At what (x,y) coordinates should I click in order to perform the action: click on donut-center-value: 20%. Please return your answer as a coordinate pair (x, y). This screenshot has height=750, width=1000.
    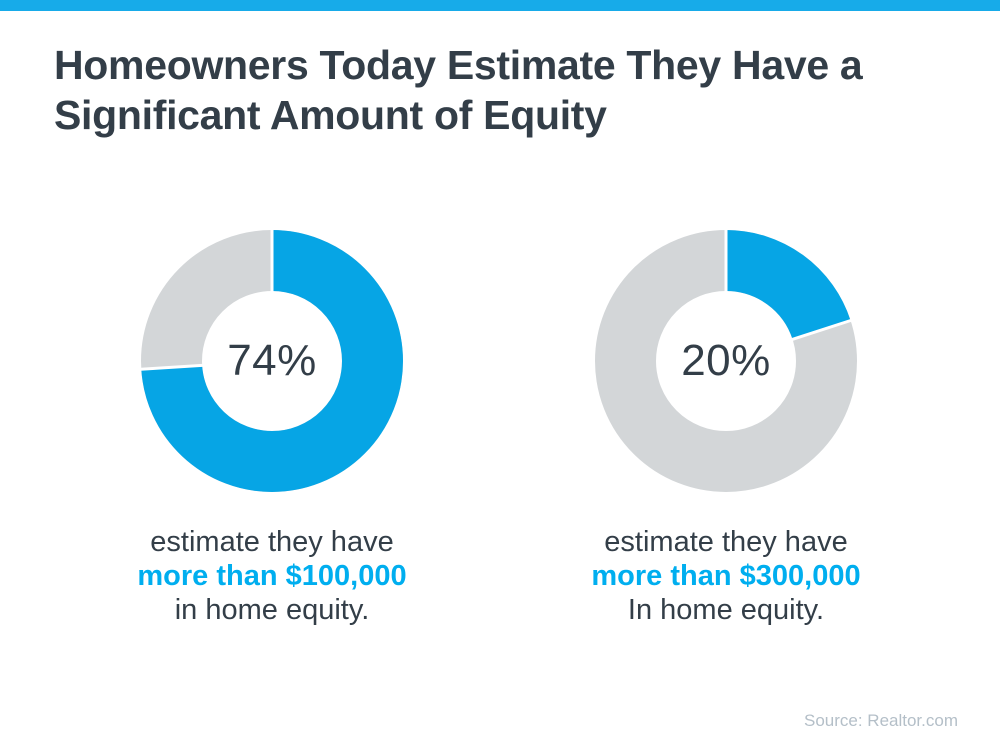
    Looking at the image, I should click on (726, 360).